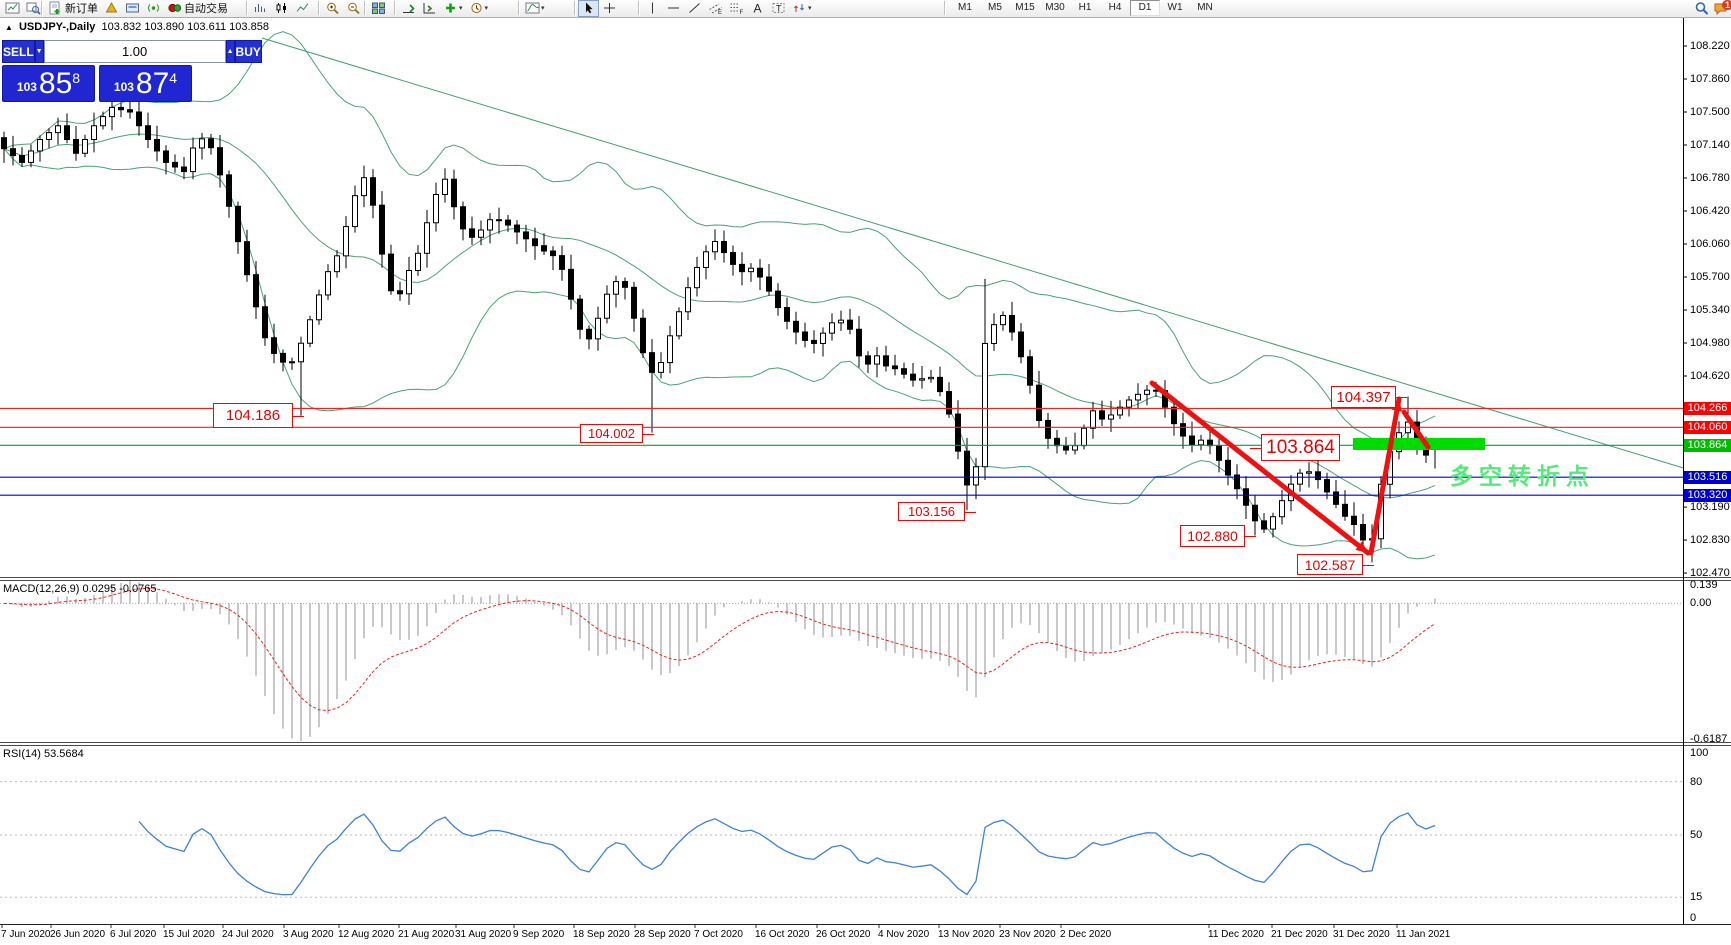 Image resolution: width=1731 pixels, height=945 pixels. Describe the element at coordinates (111, 8) in the screenshot. I see `market-watch-icon` at that location.